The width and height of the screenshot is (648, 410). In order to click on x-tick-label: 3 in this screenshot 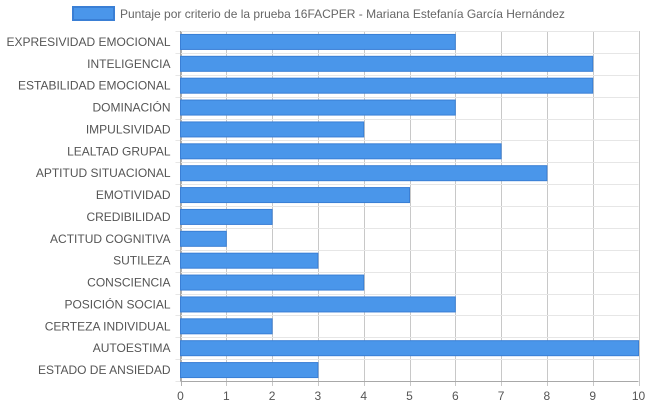, I will do `click(318, 396)`.